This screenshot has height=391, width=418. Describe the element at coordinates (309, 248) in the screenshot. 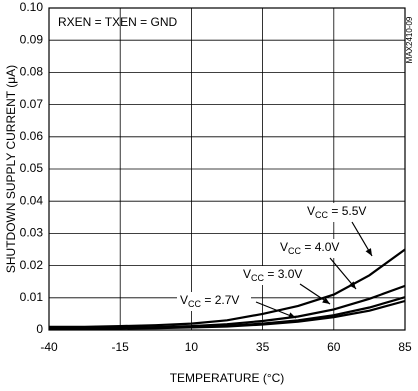

I see `series-label: VCC = 4.0V` at that location.